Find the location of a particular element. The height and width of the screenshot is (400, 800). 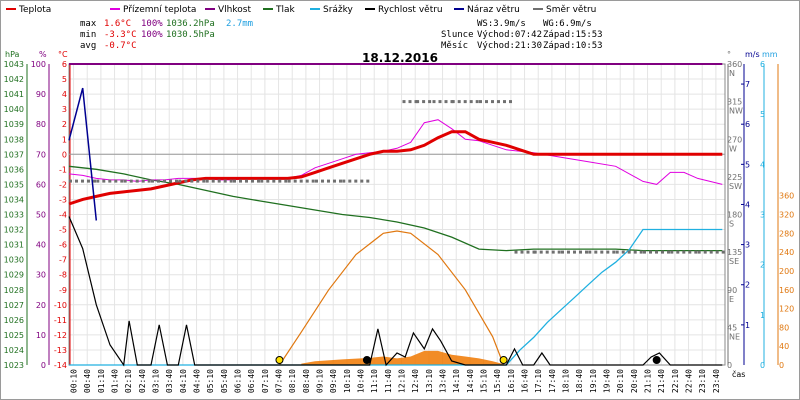

moon-label: Měsíc is located at coordinates (454, 46).